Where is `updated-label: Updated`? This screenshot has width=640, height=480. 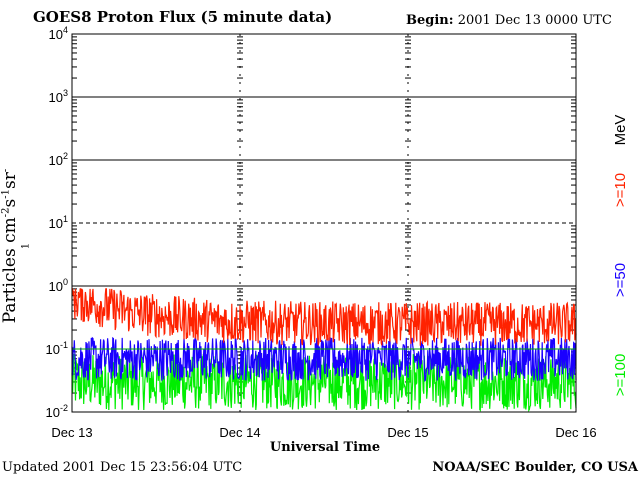
updated-label: Updated is located at coordinates (30, 467).